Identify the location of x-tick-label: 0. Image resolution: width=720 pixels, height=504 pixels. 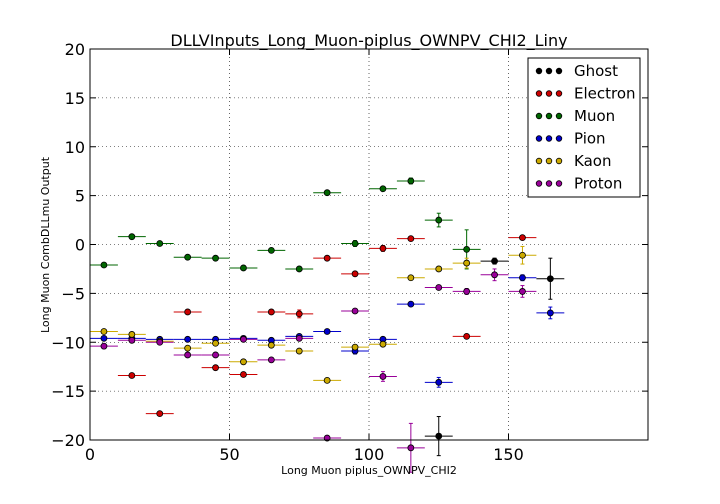
(90, 454).